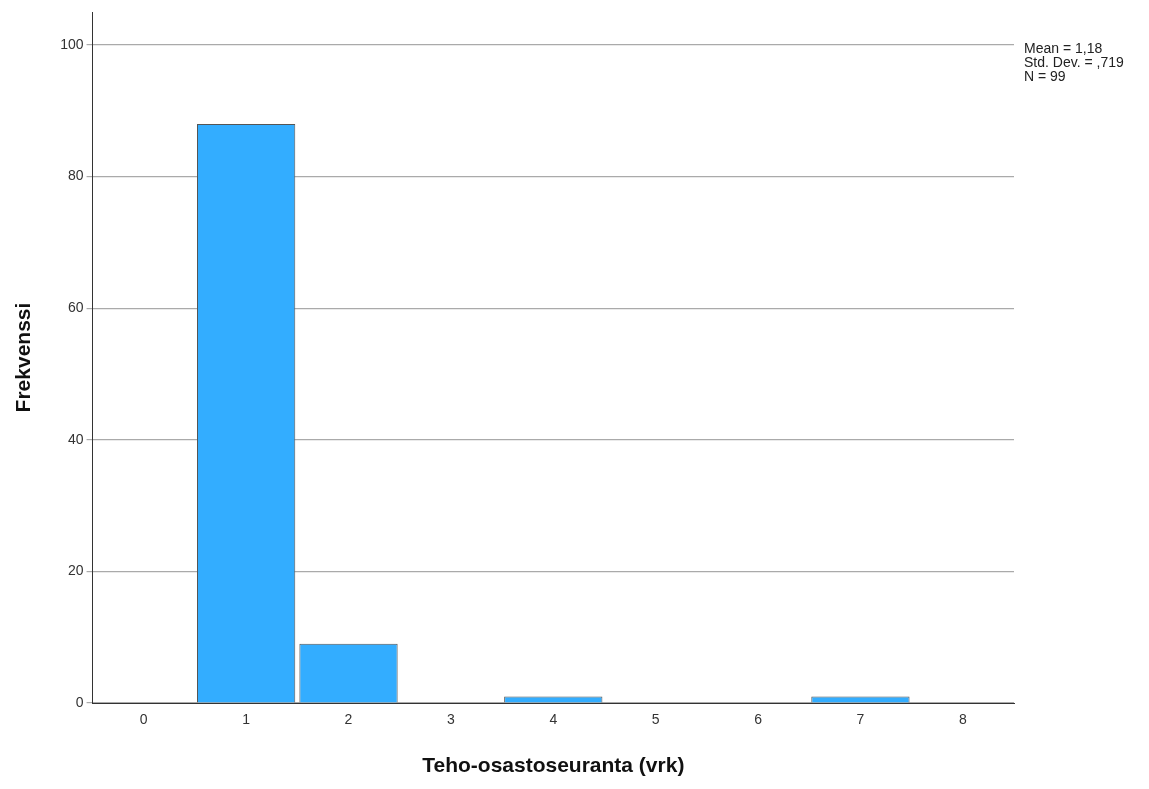 The image size is (1149, 789). What do you see at coordinates (758, 719) in the screenshot?
I see `x-tick-label: 6` at bounding box center [758, 719].